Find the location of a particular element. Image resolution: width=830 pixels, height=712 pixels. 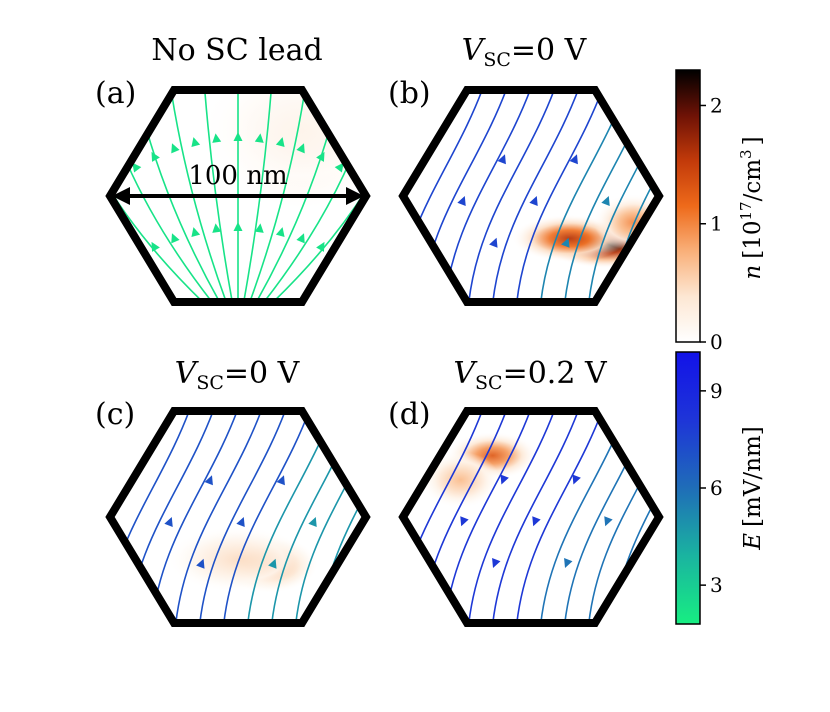

dimension-arrow-left is located at coordinates (121, 196).